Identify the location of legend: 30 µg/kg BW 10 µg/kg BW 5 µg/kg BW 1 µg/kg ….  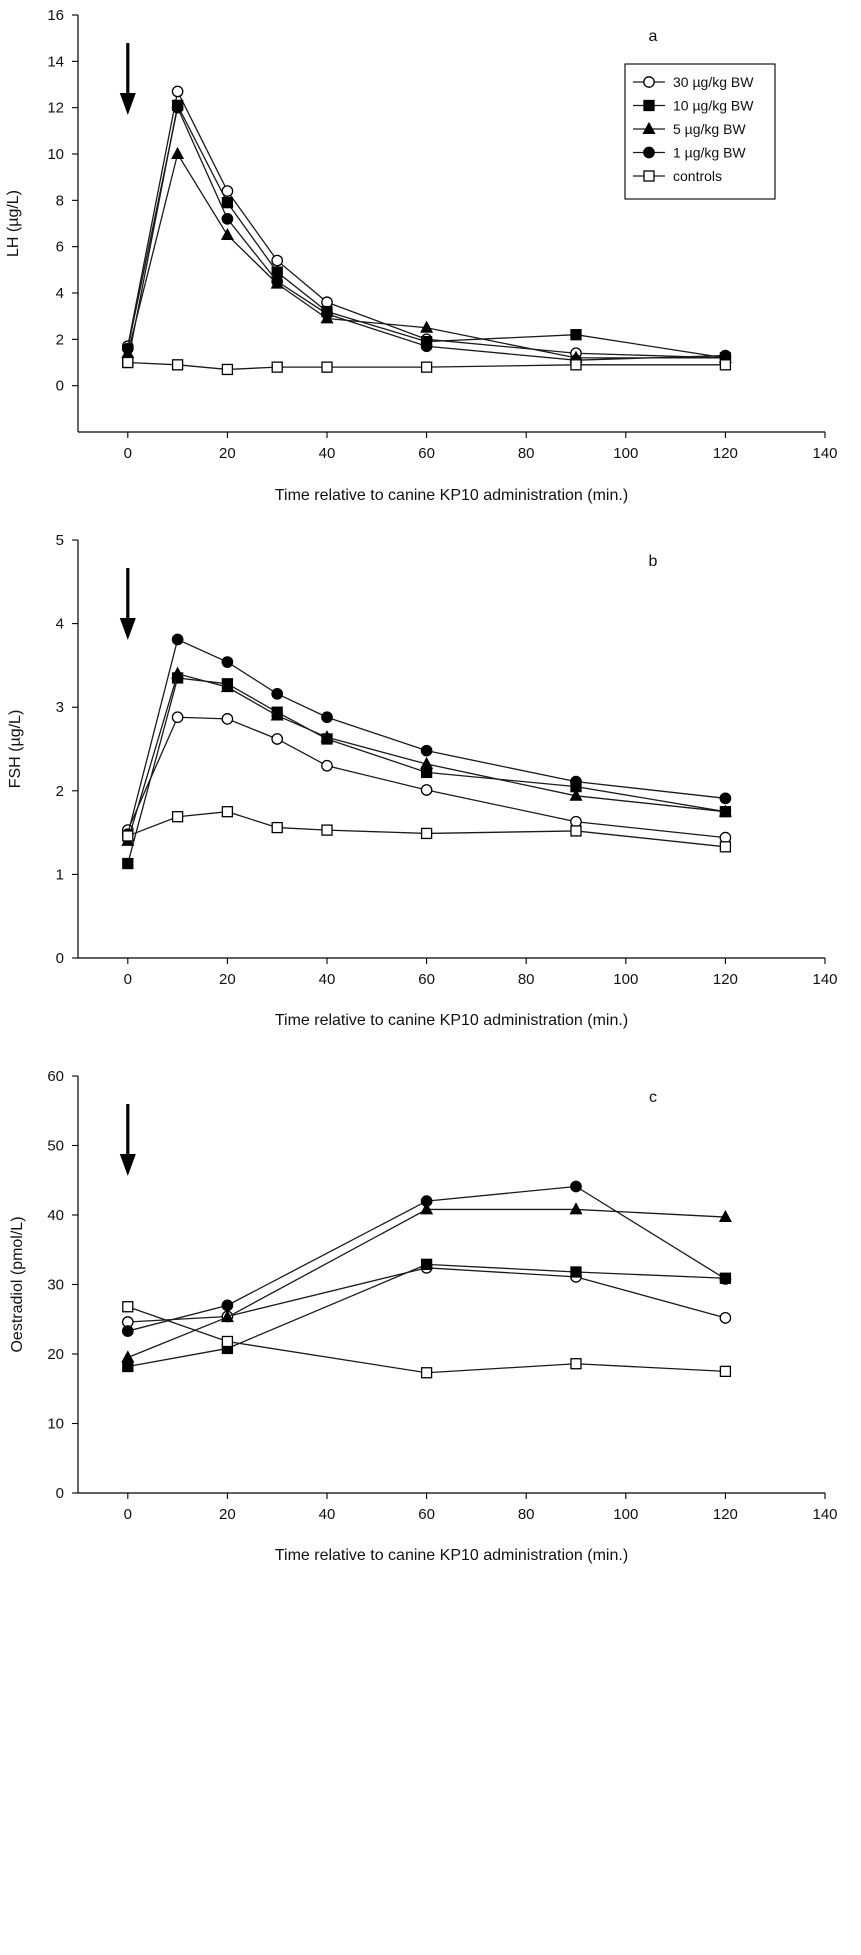
(700, 131).